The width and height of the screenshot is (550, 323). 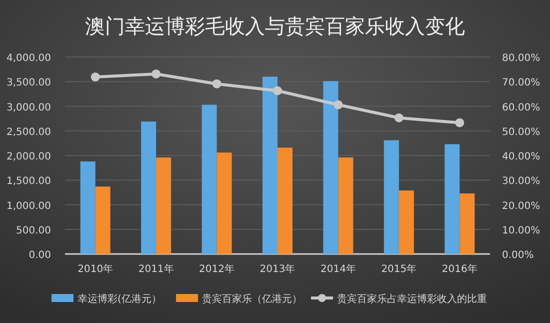 What do you see at coordinates (28, 206) in the screenshot?
I see `y-tick-label: 1,000.00` at bounding box center [28, 206].